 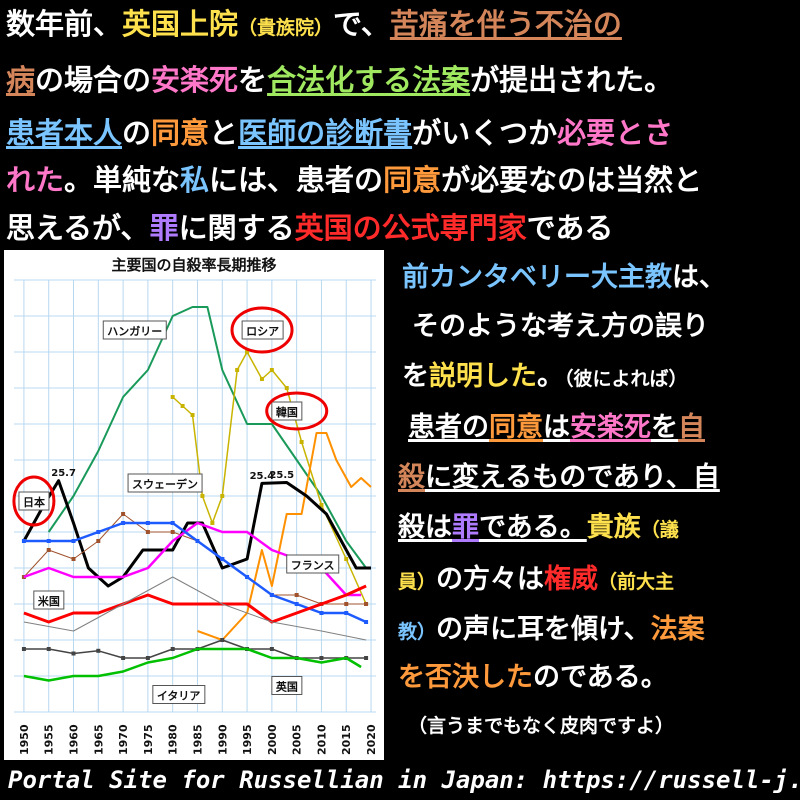 What do you see at coordinates (247, 739) in the screenshot?
I see `x-tick-1995: 1995` at bounding box center [247, 739].